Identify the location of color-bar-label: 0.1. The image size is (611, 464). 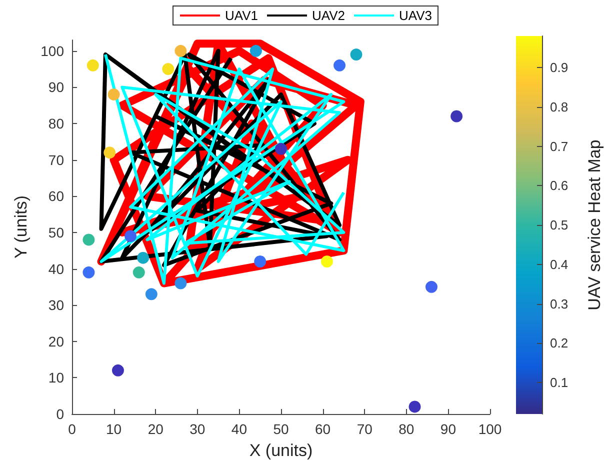
(559, 382).